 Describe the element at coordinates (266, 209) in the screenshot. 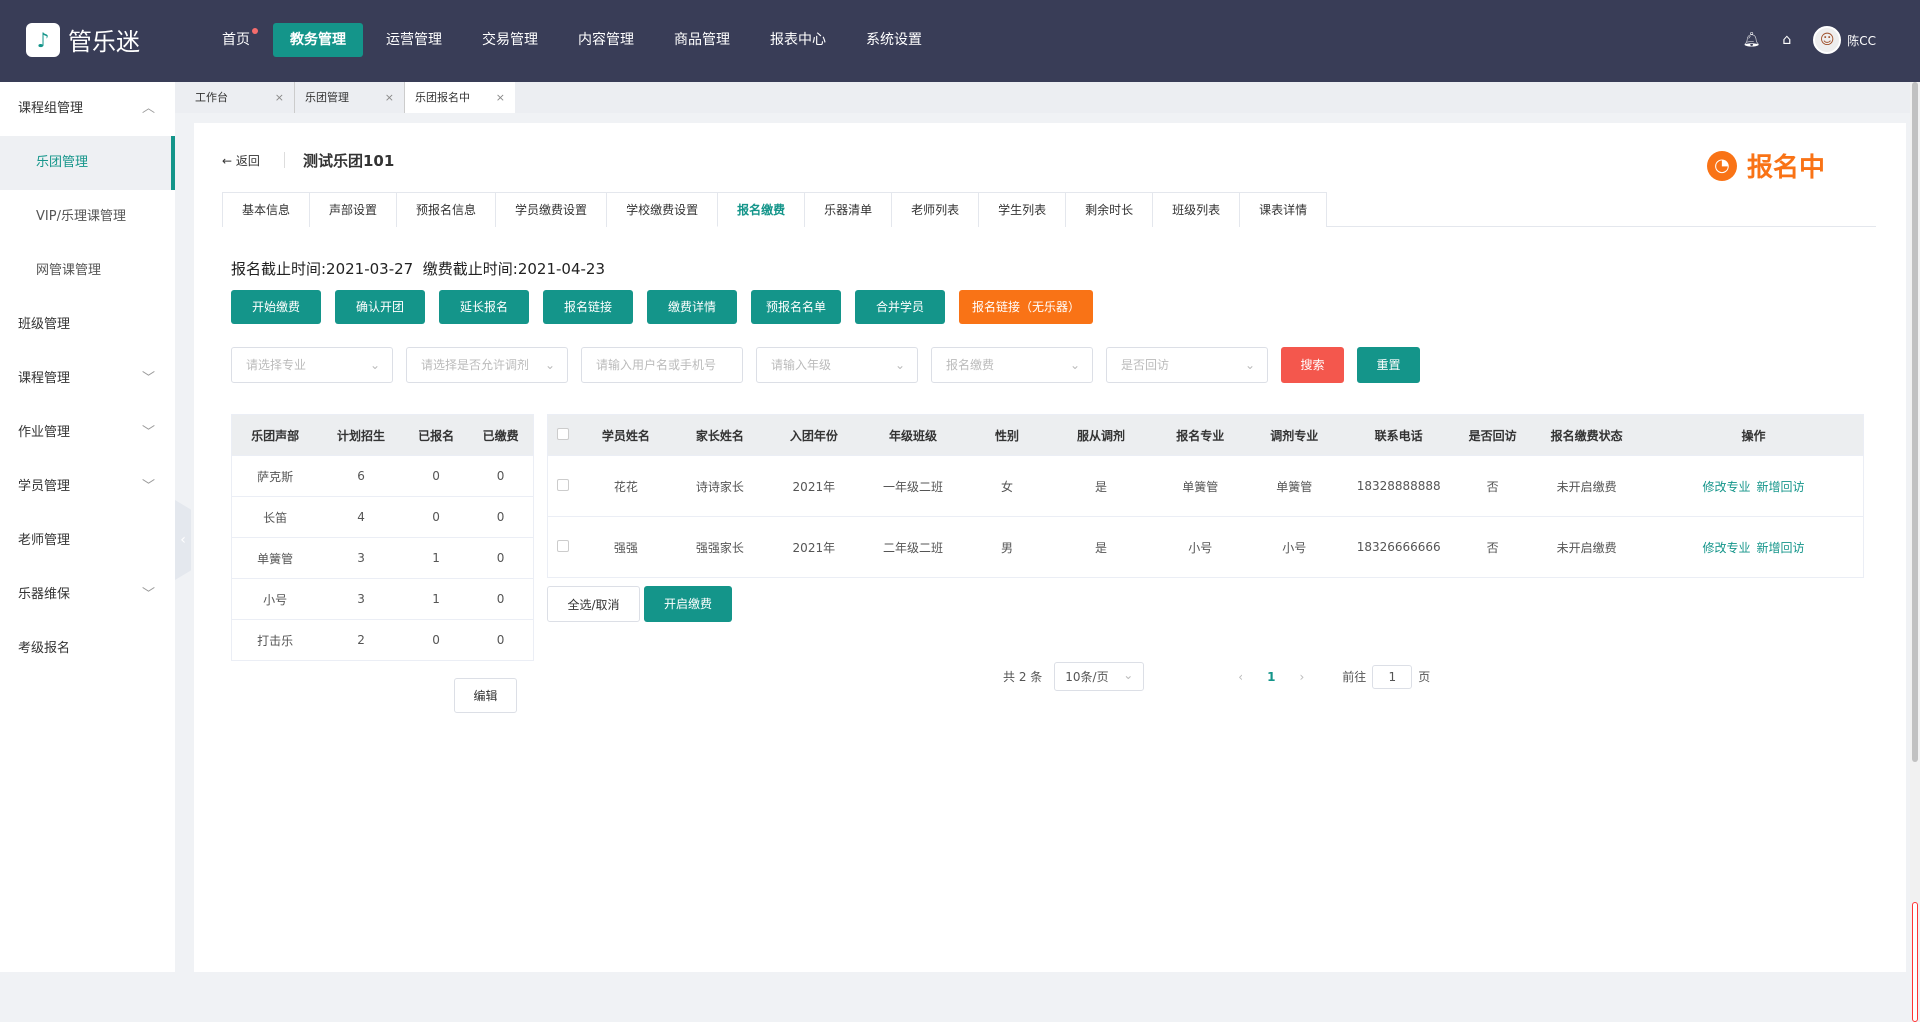

I see `detail-tab: 基本信息` at that location.